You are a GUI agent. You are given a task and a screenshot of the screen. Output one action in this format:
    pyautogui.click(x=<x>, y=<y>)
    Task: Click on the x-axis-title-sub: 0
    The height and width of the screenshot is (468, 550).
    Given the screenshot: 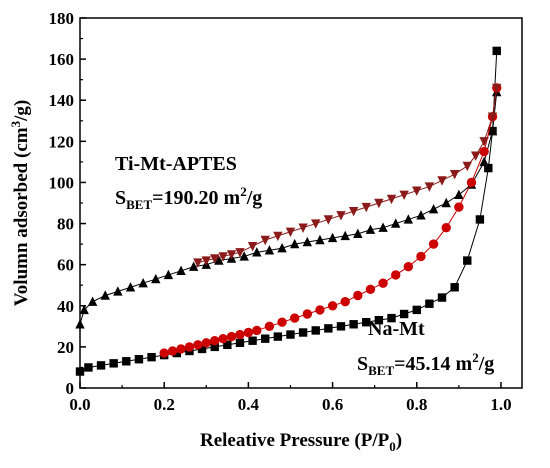 What is the action you would take?
    pyautogui.click(x=392, y=446)
    